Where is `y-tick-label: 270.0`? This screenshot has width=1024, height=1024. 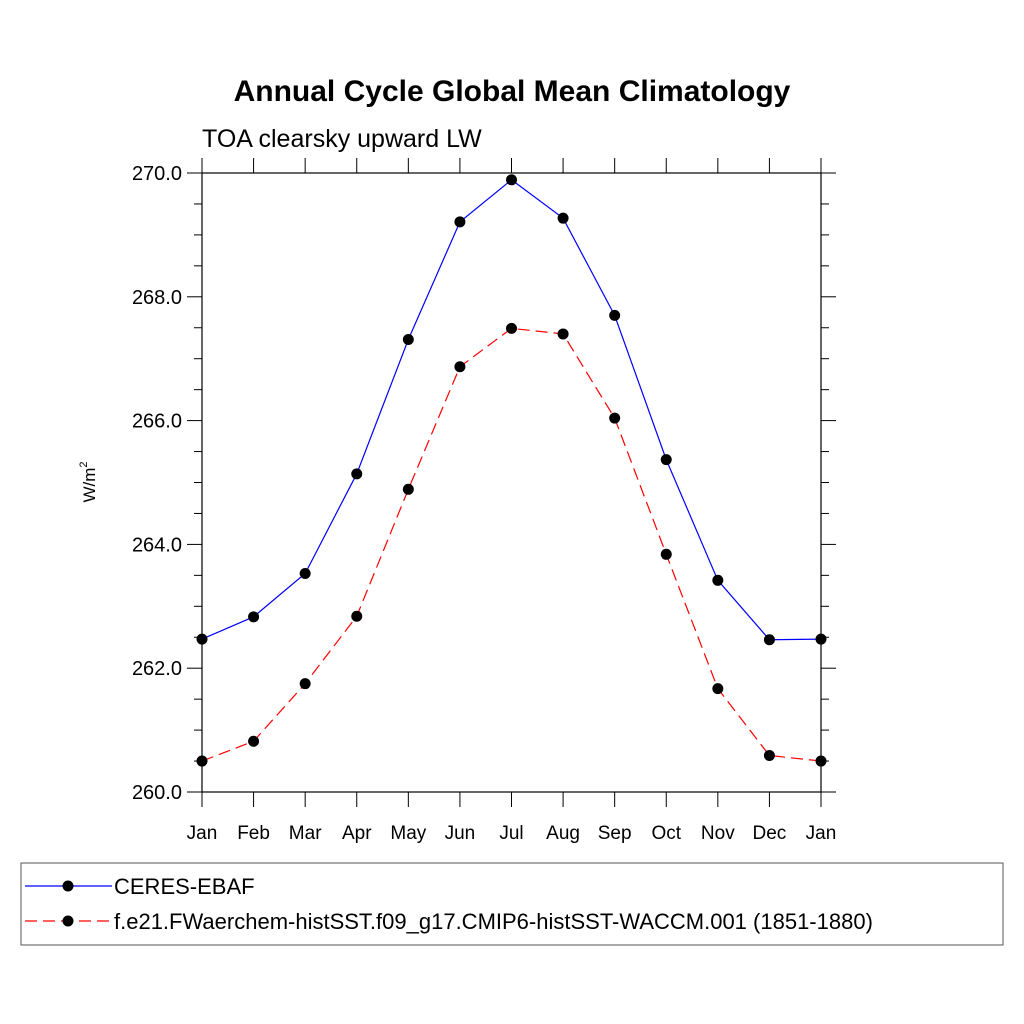
y-tick-label: 270.0 is located at coordinates (157, 174).